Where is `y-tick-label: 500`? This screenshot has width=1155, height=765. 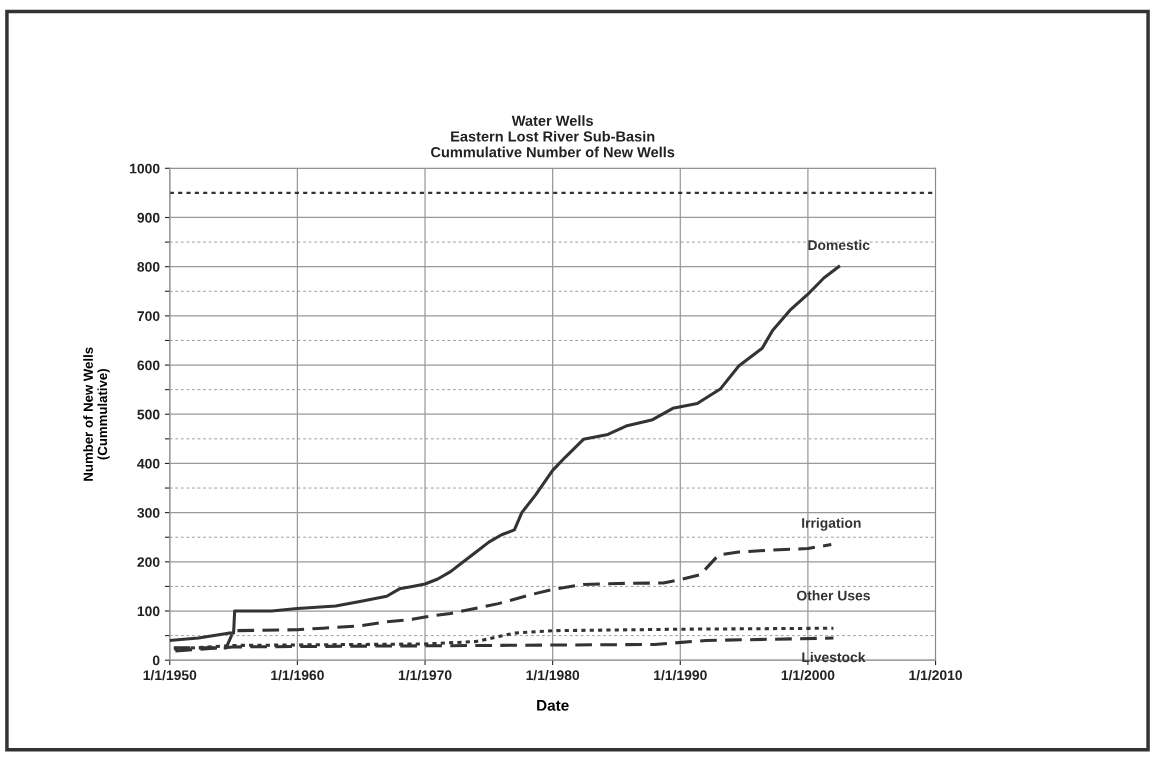
y-tick-label: 500 is located at coordinates (148, 414).